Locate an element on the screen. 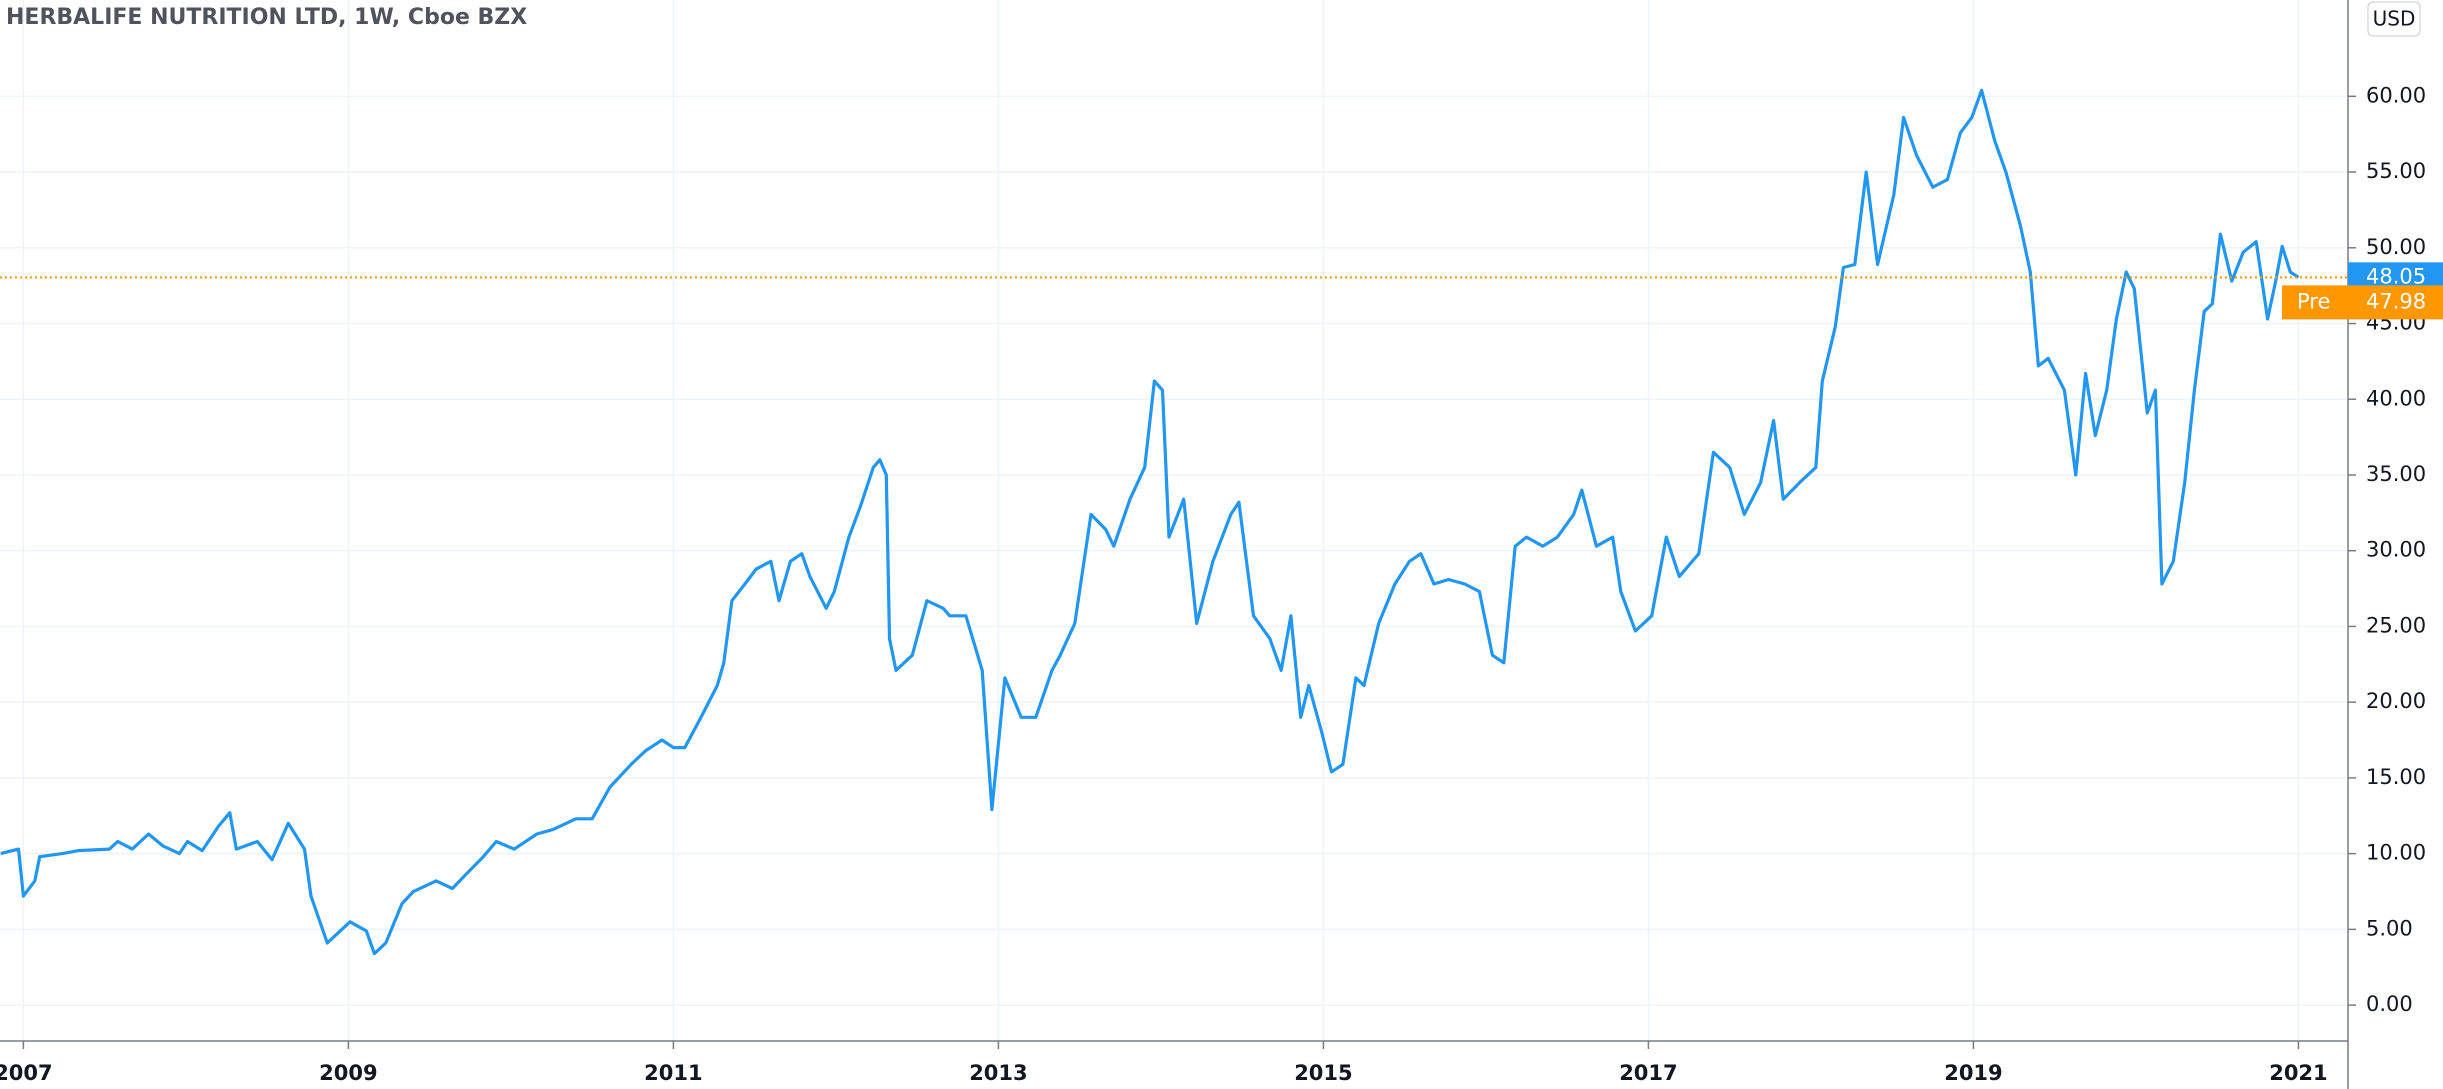 The image size is (2443, 1089). y-tick-label: 15.00 is located at coordinates (2396, 777).